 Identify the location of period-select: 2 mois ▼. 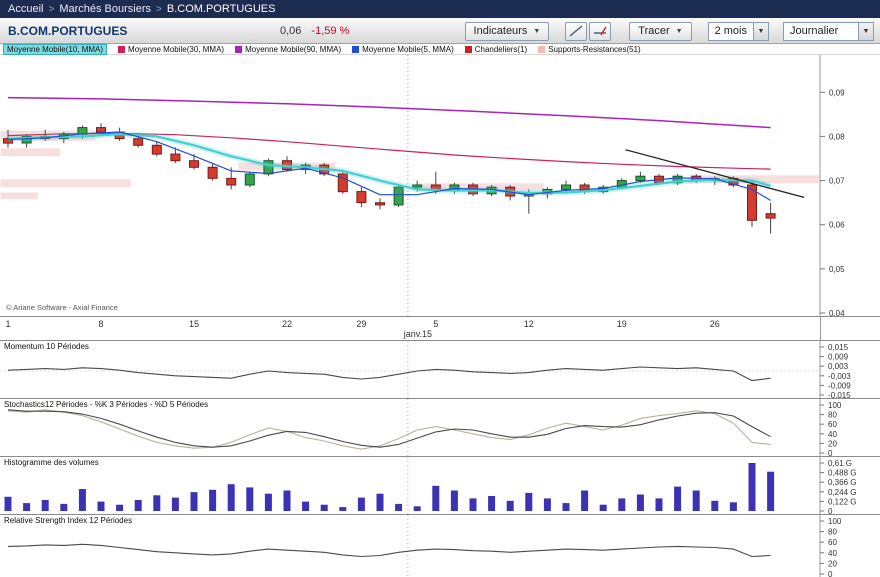
(738, 31).